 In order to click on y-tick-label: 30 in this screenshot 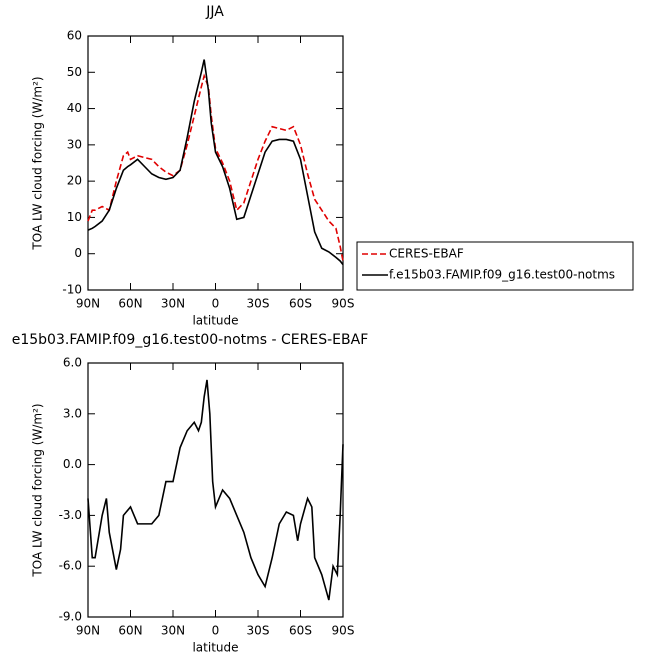, I will do `click(74, 144)`.